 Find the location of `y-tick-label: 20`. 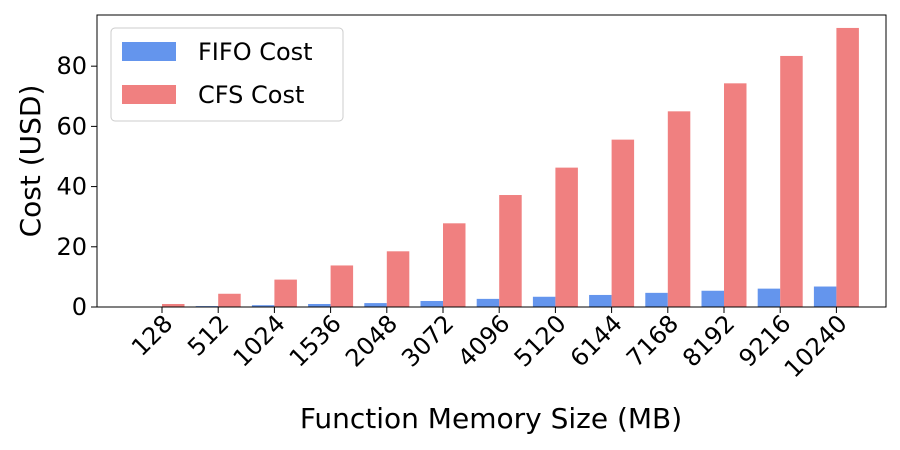

y-tick-label: 20 is located at coordinates (71, 247).